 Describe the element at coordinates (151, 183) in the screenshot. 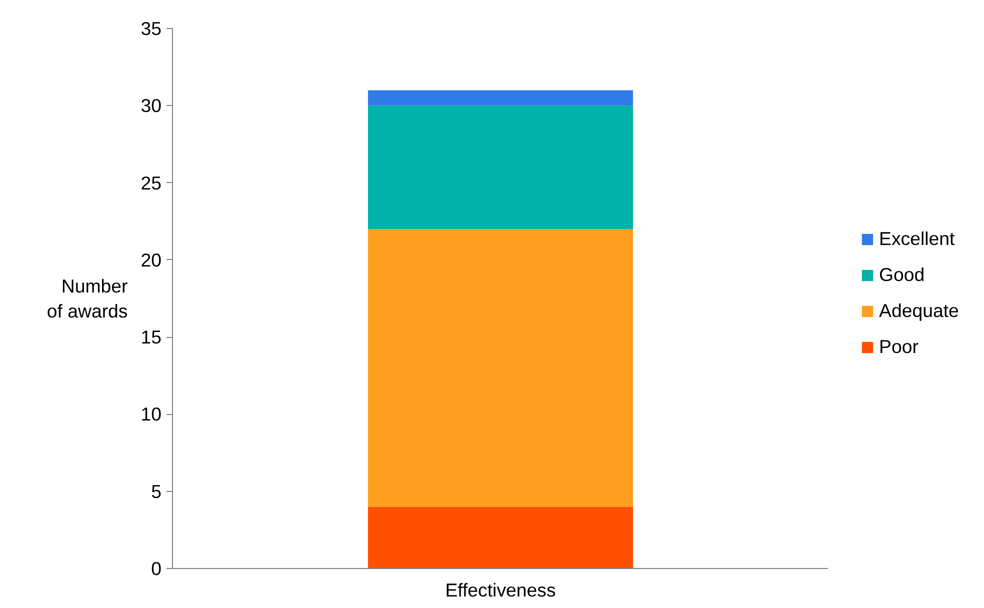

I see `y-tick-label: 25` at that location.